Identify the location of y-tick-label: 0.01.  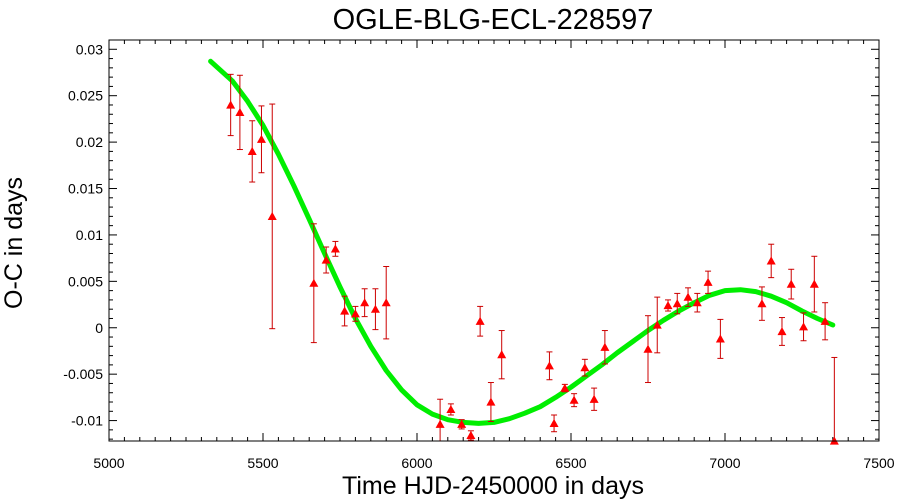
(89, 235).